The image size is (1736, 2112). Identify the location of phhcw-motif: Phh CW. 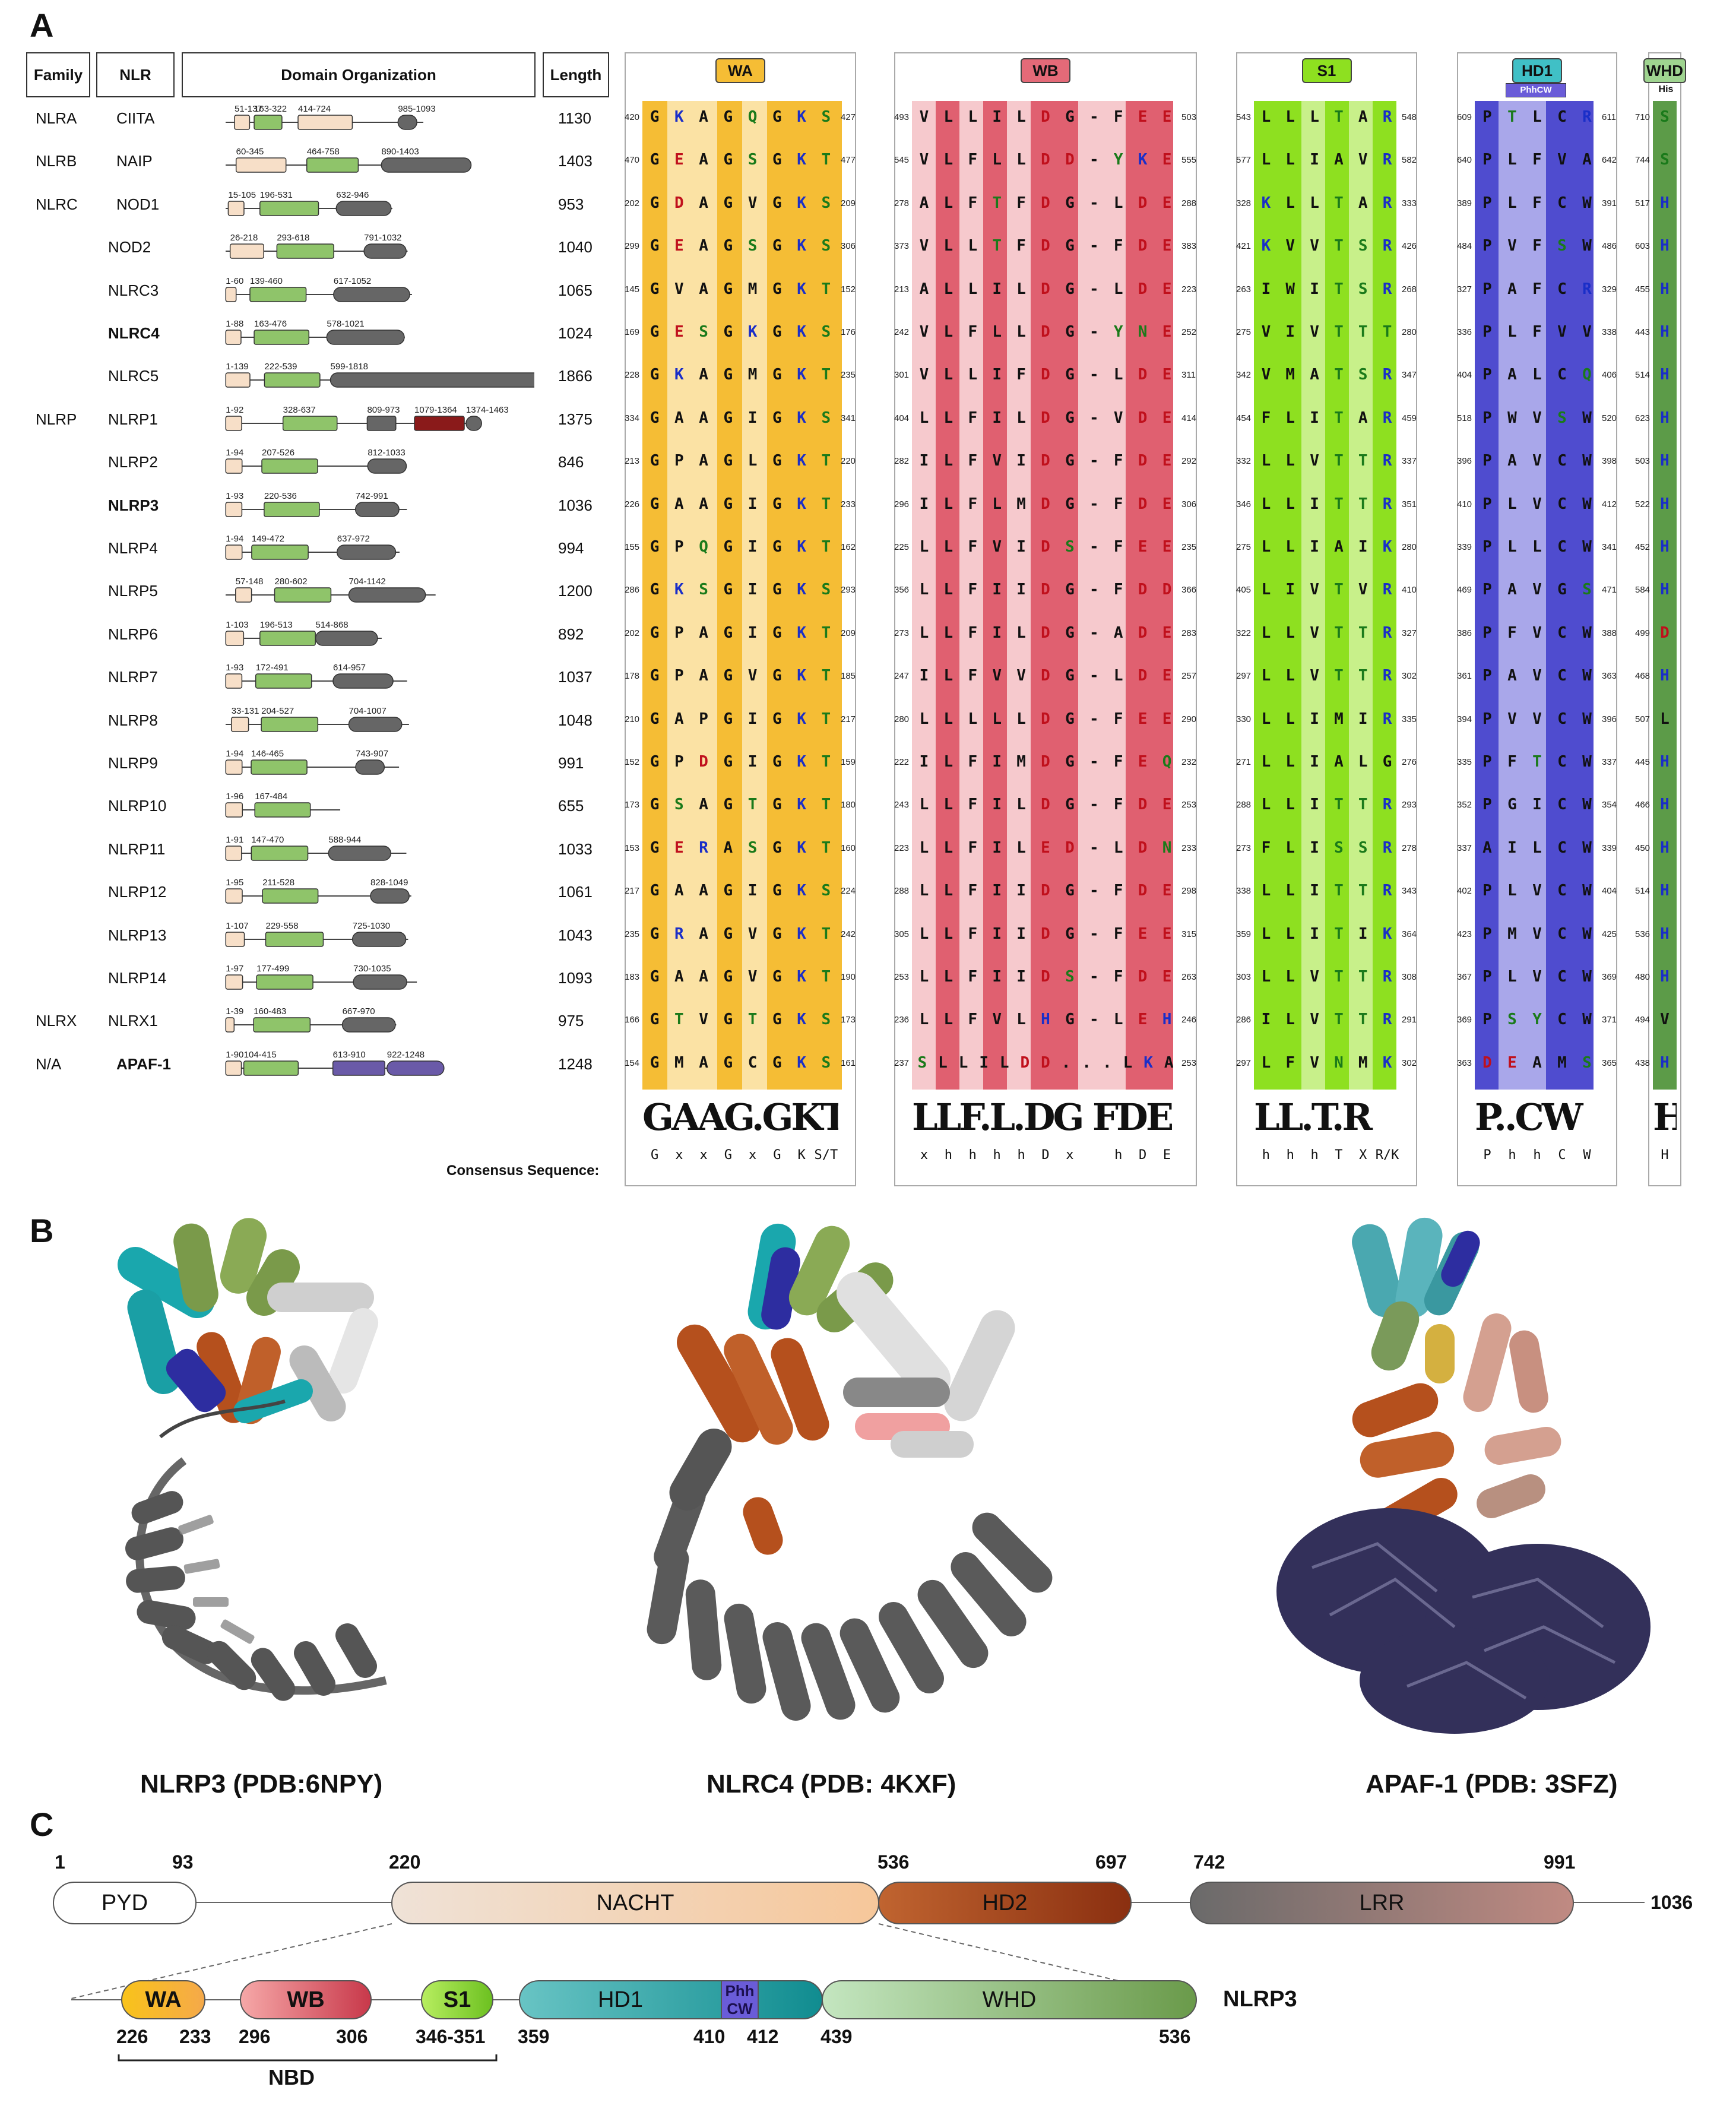
(739, 2000).